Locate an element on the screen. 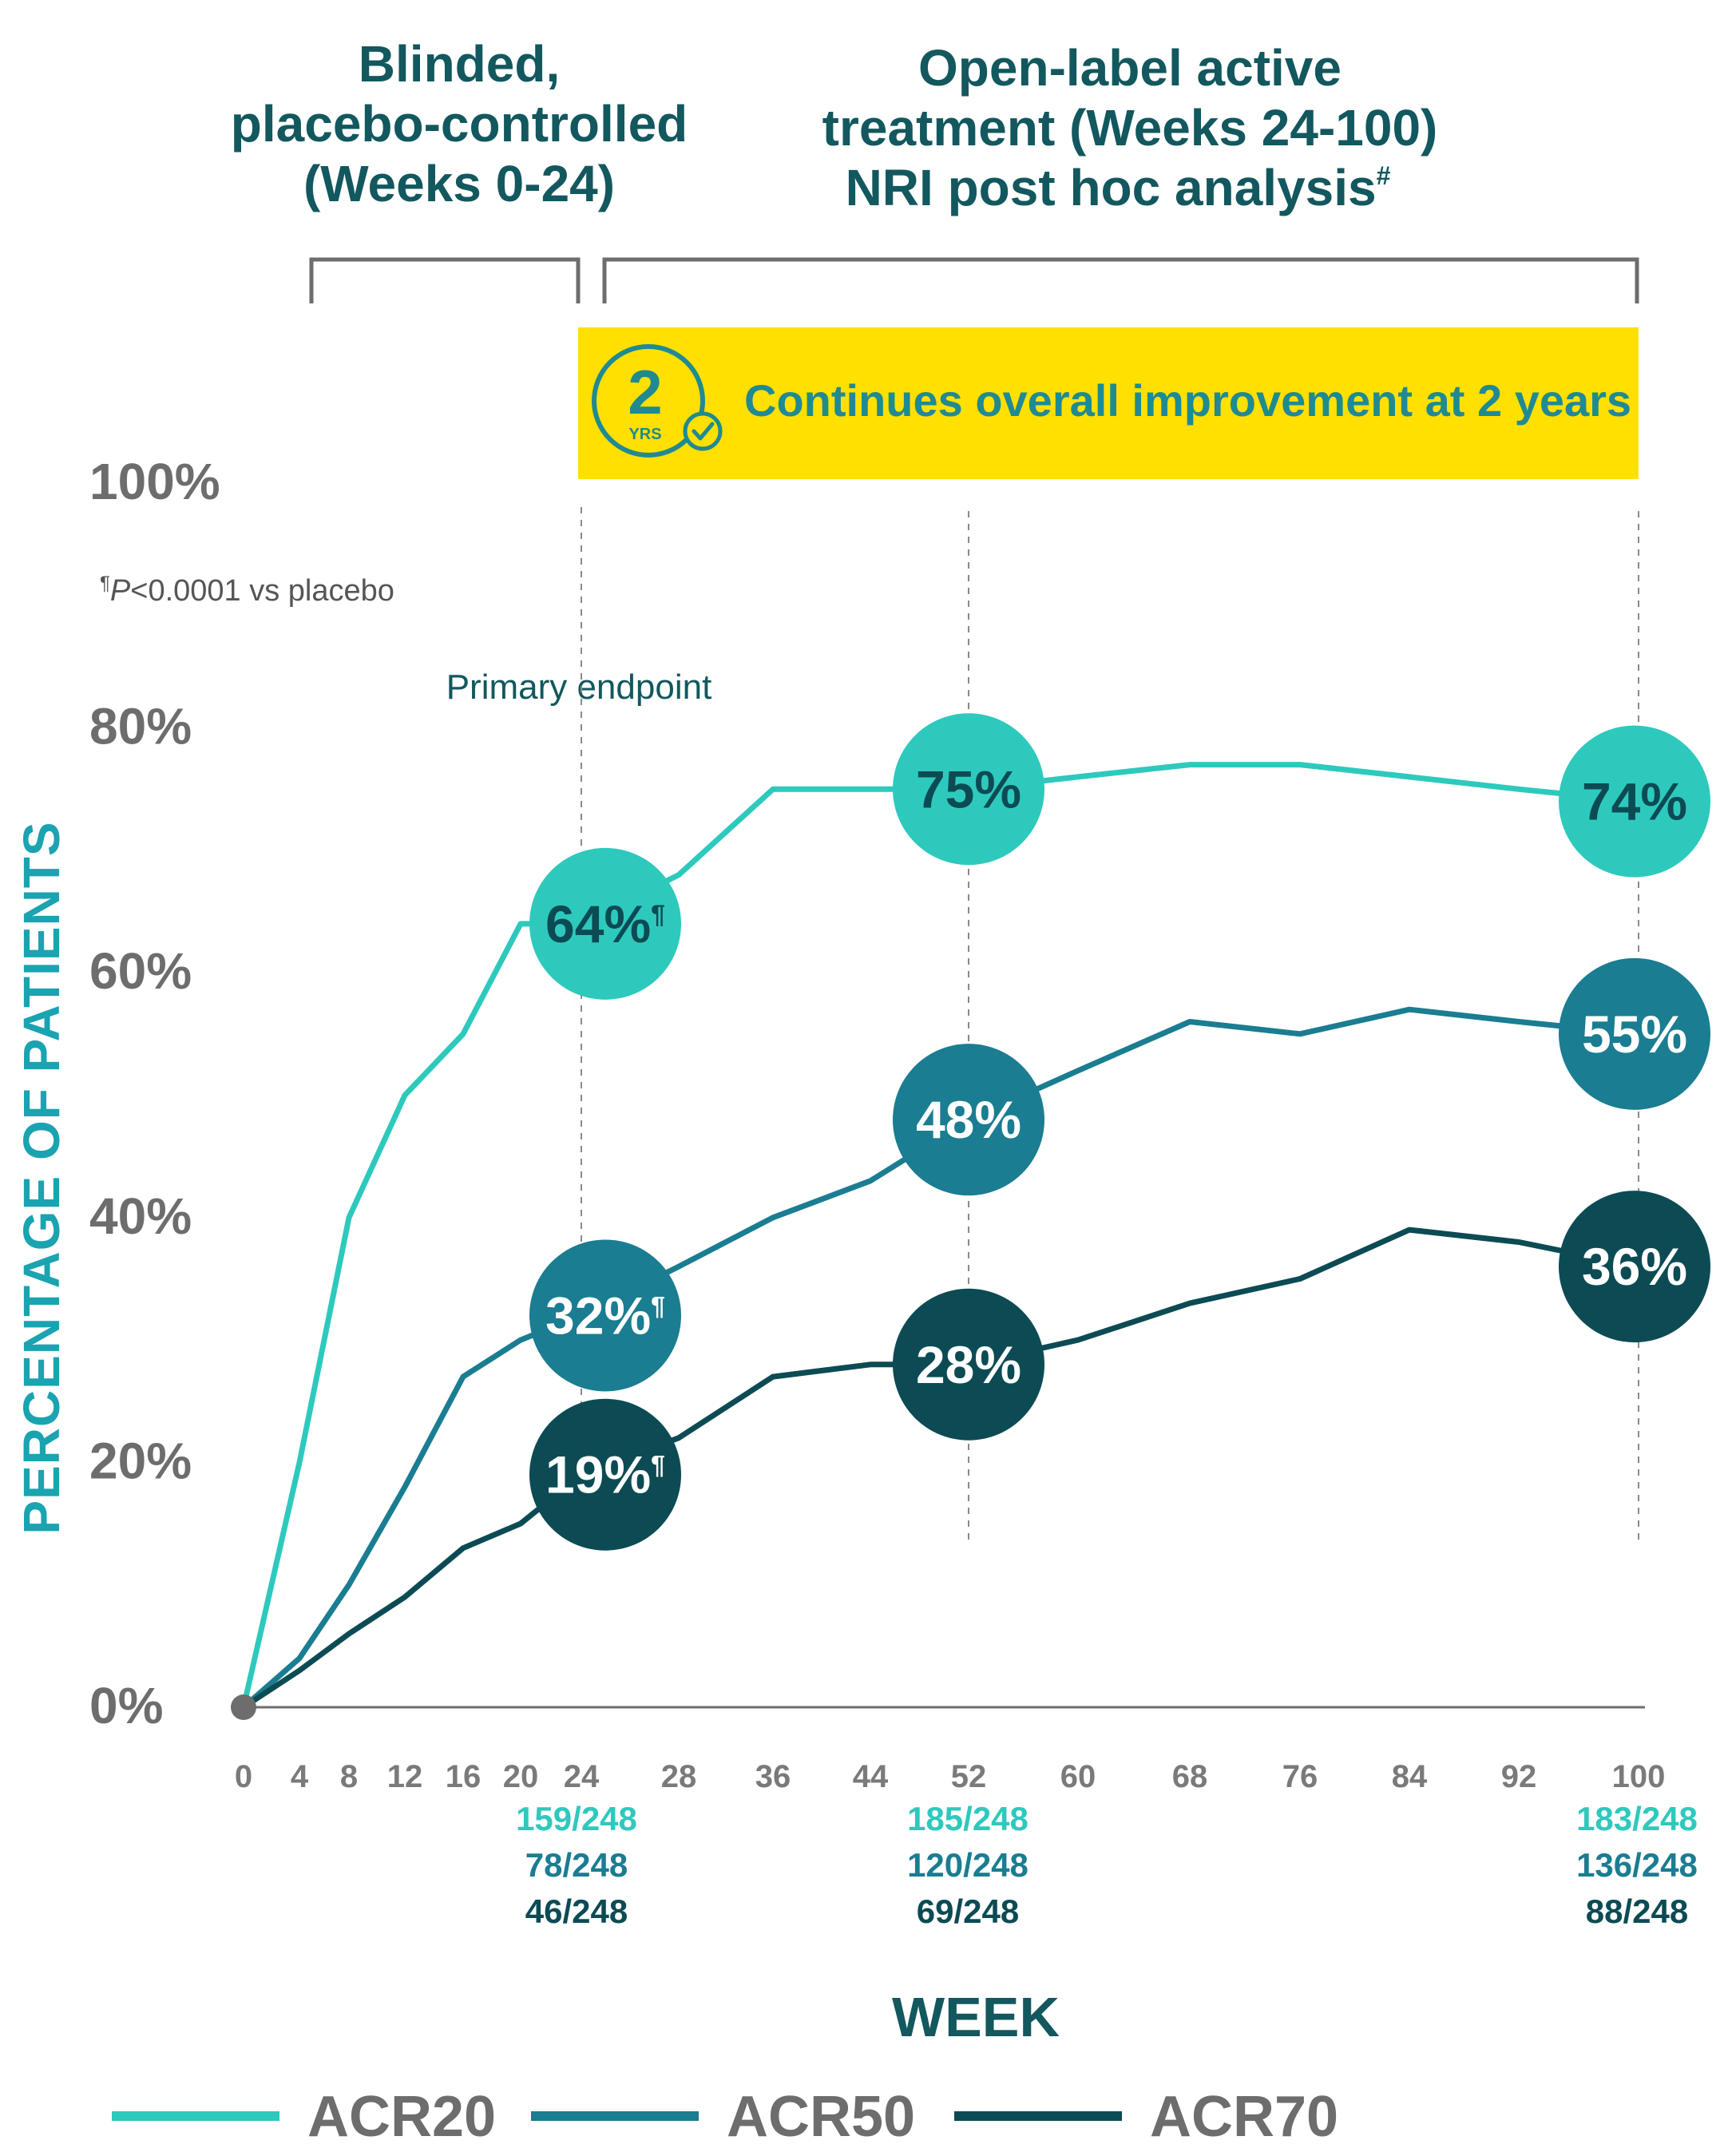 The height and width of the screenshot is (2156, 1728). point-value-text: 28% is located at coordinates (969, 1364).